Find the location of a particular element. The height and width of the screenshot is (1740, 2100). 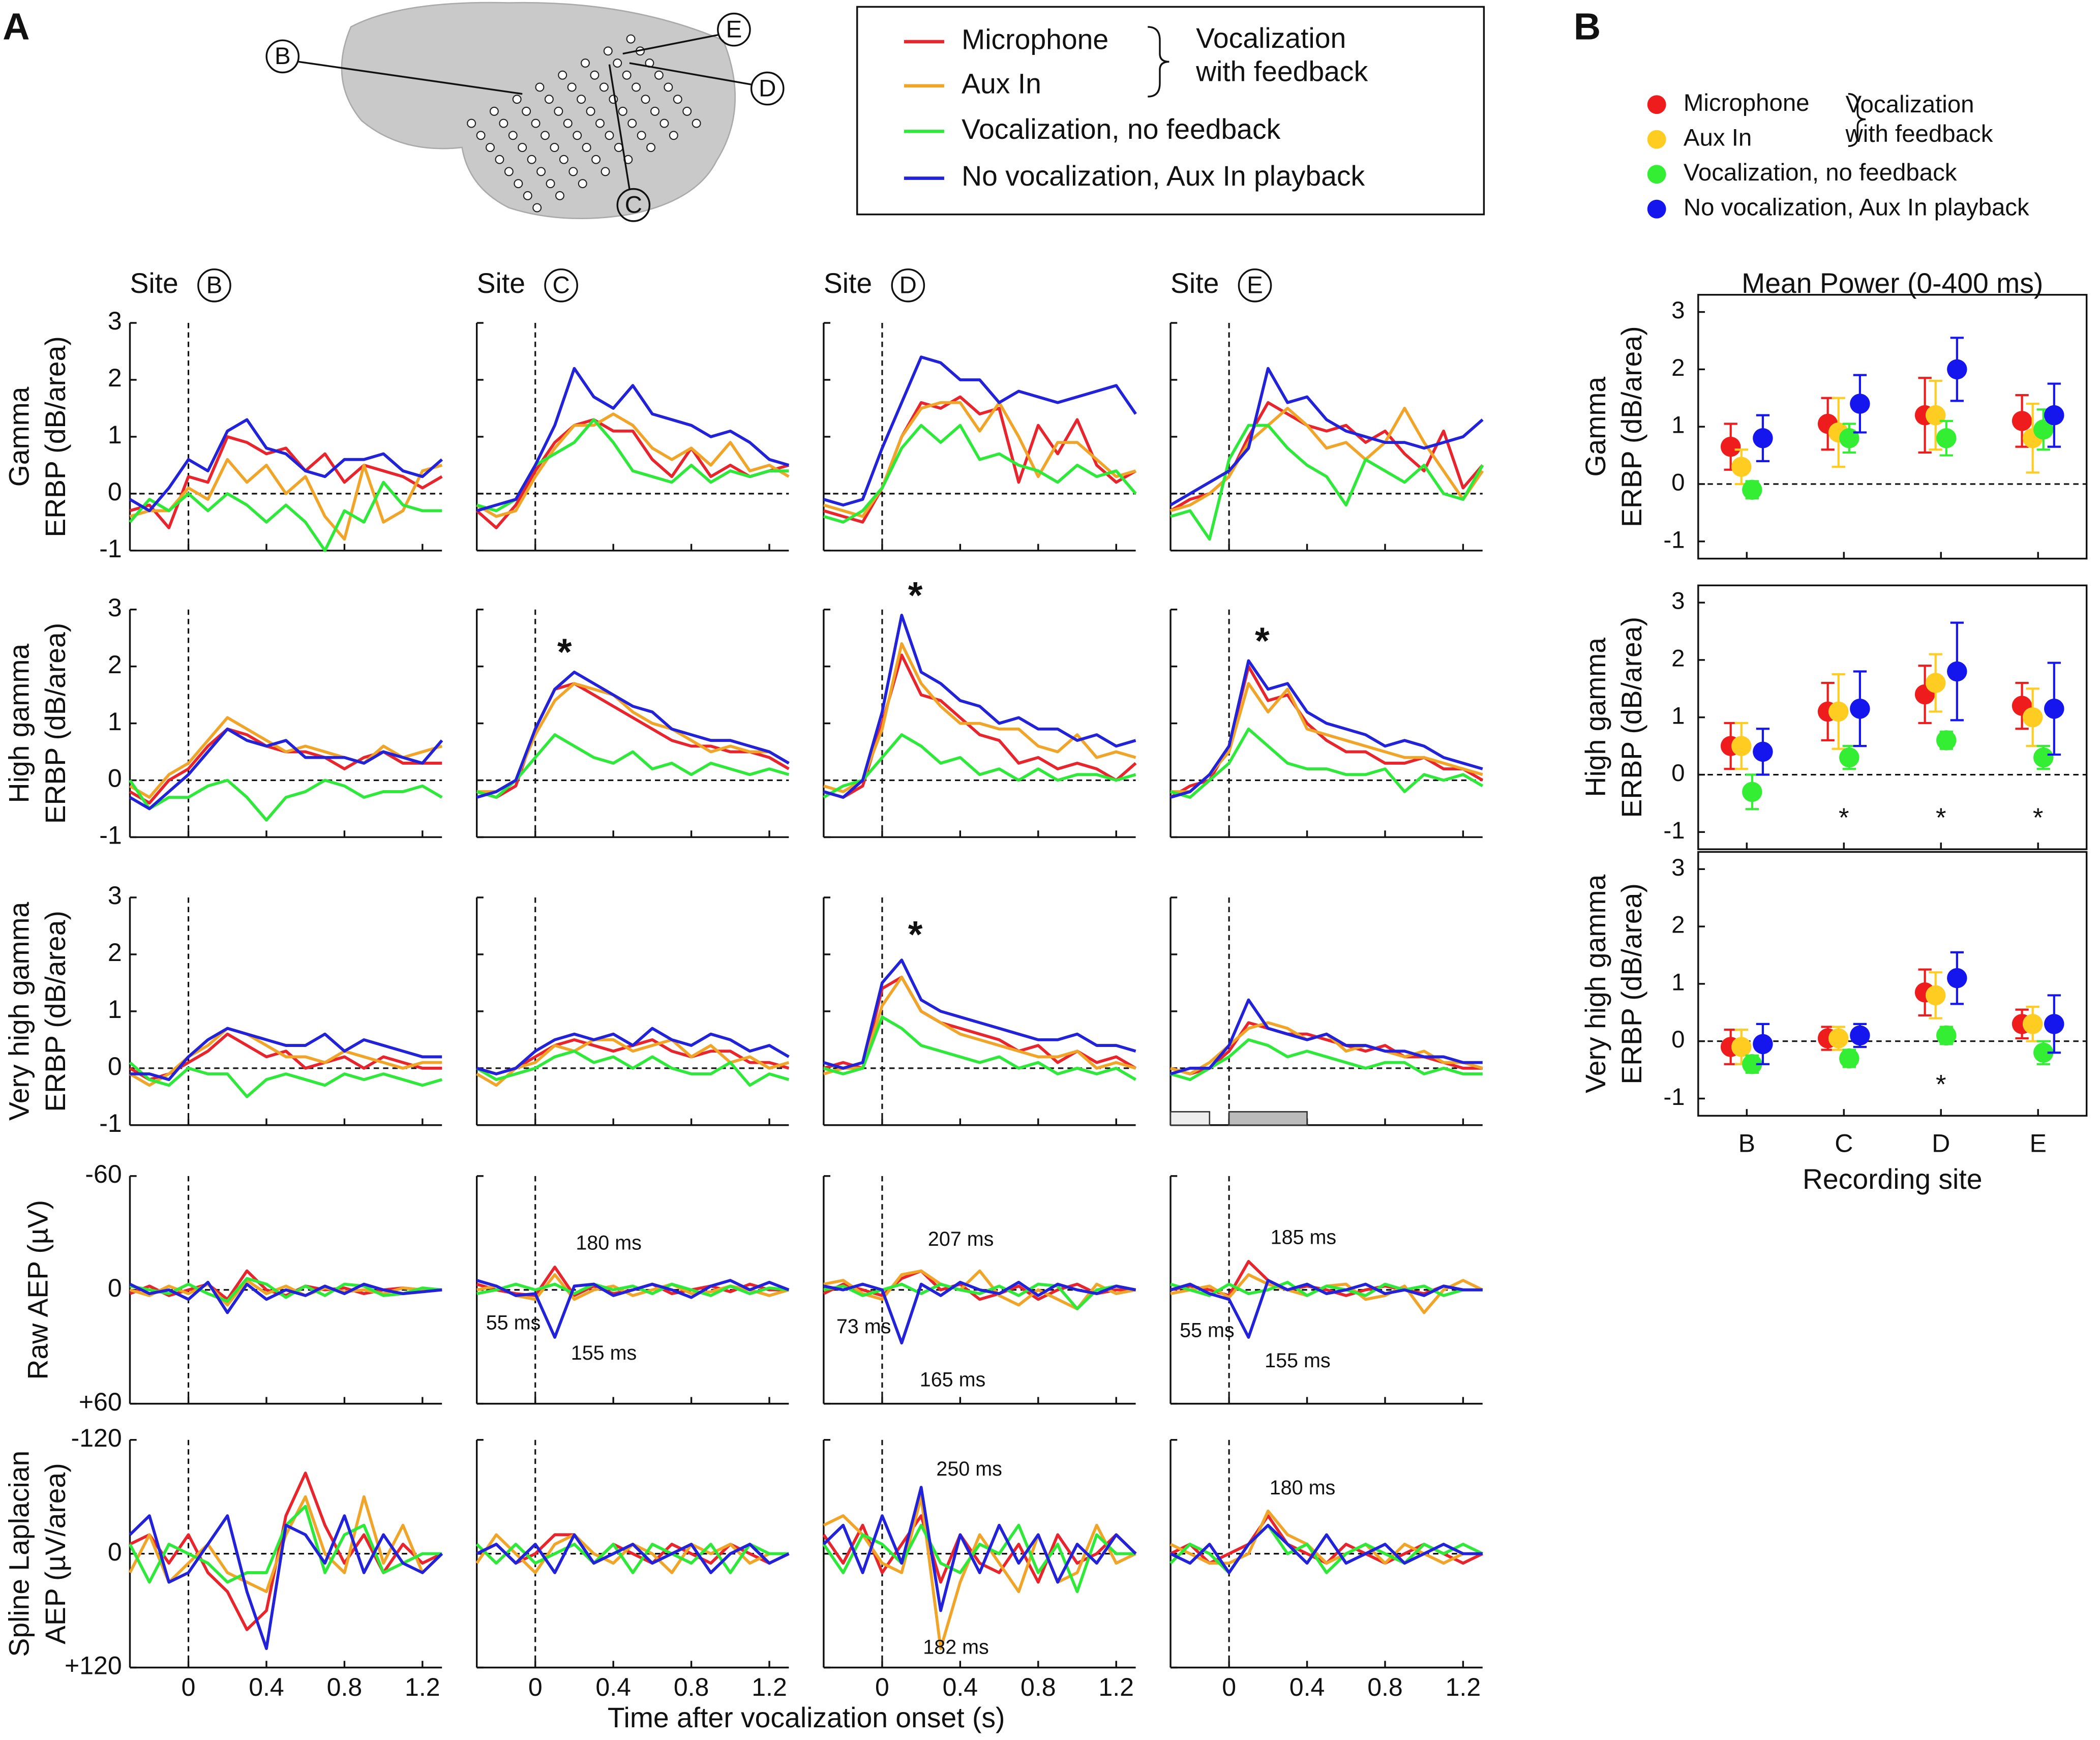

legend-group: with feedback is located at coordinates (1281, 71).